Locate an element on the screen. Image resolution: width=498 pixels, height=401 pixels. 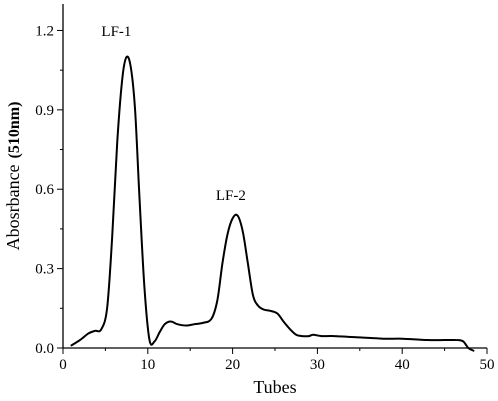
x-ticks: 0 10 20 30 40 50 is located at coordinates (277, 360).